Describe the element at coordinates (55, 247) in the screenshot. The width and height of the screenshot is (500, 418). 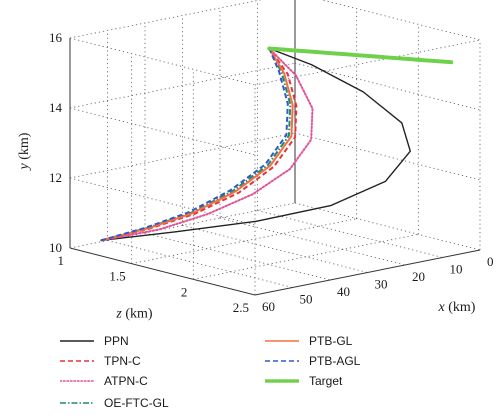
I see `y-tick-label: 10` at that location.